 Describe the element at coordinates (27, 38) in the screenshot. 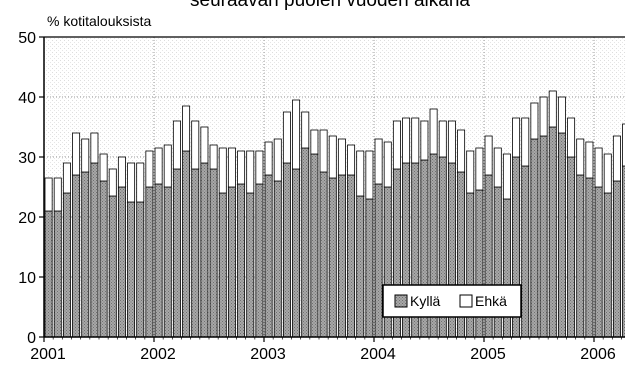

I see `y-tick-label: 50` at that location.